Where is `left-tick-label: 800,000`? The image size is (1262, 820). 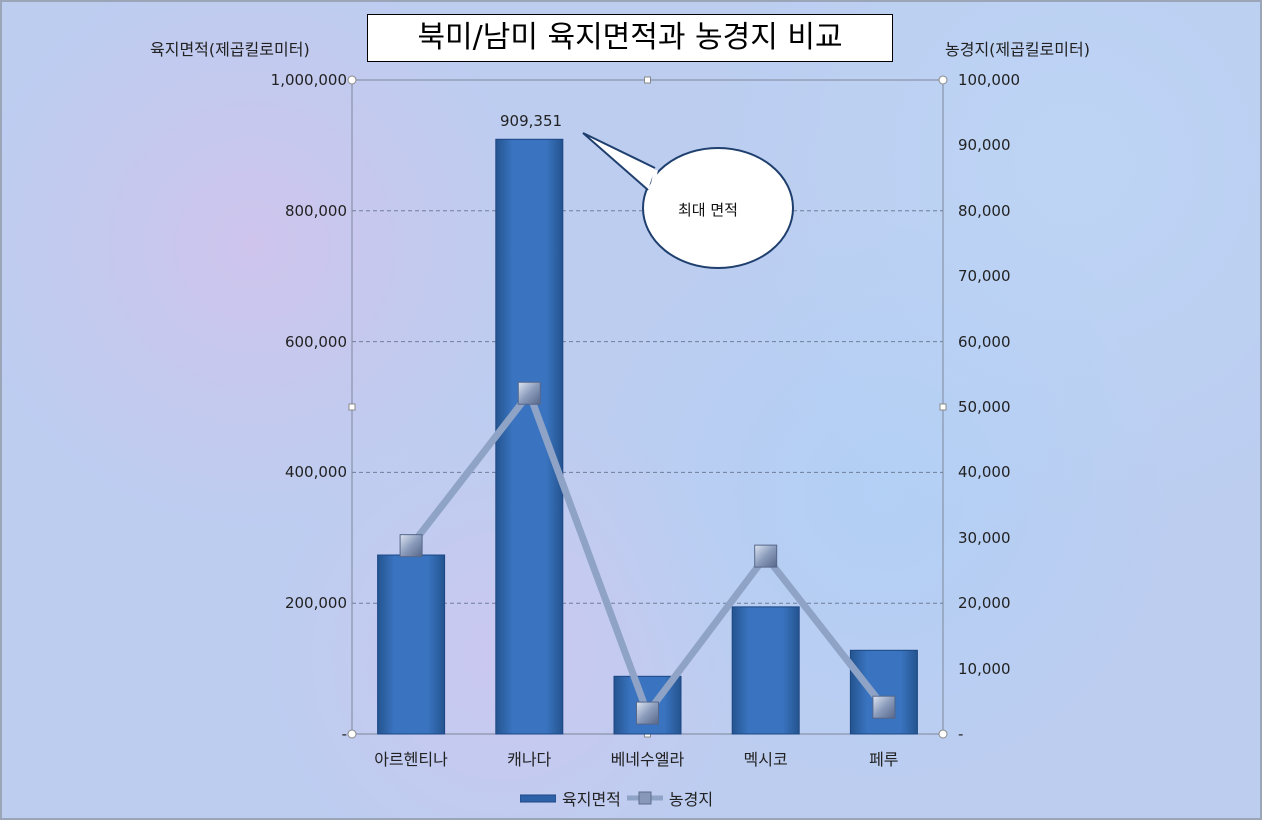
left-tick-label: 800,000 is located at coordinates (315, 210).